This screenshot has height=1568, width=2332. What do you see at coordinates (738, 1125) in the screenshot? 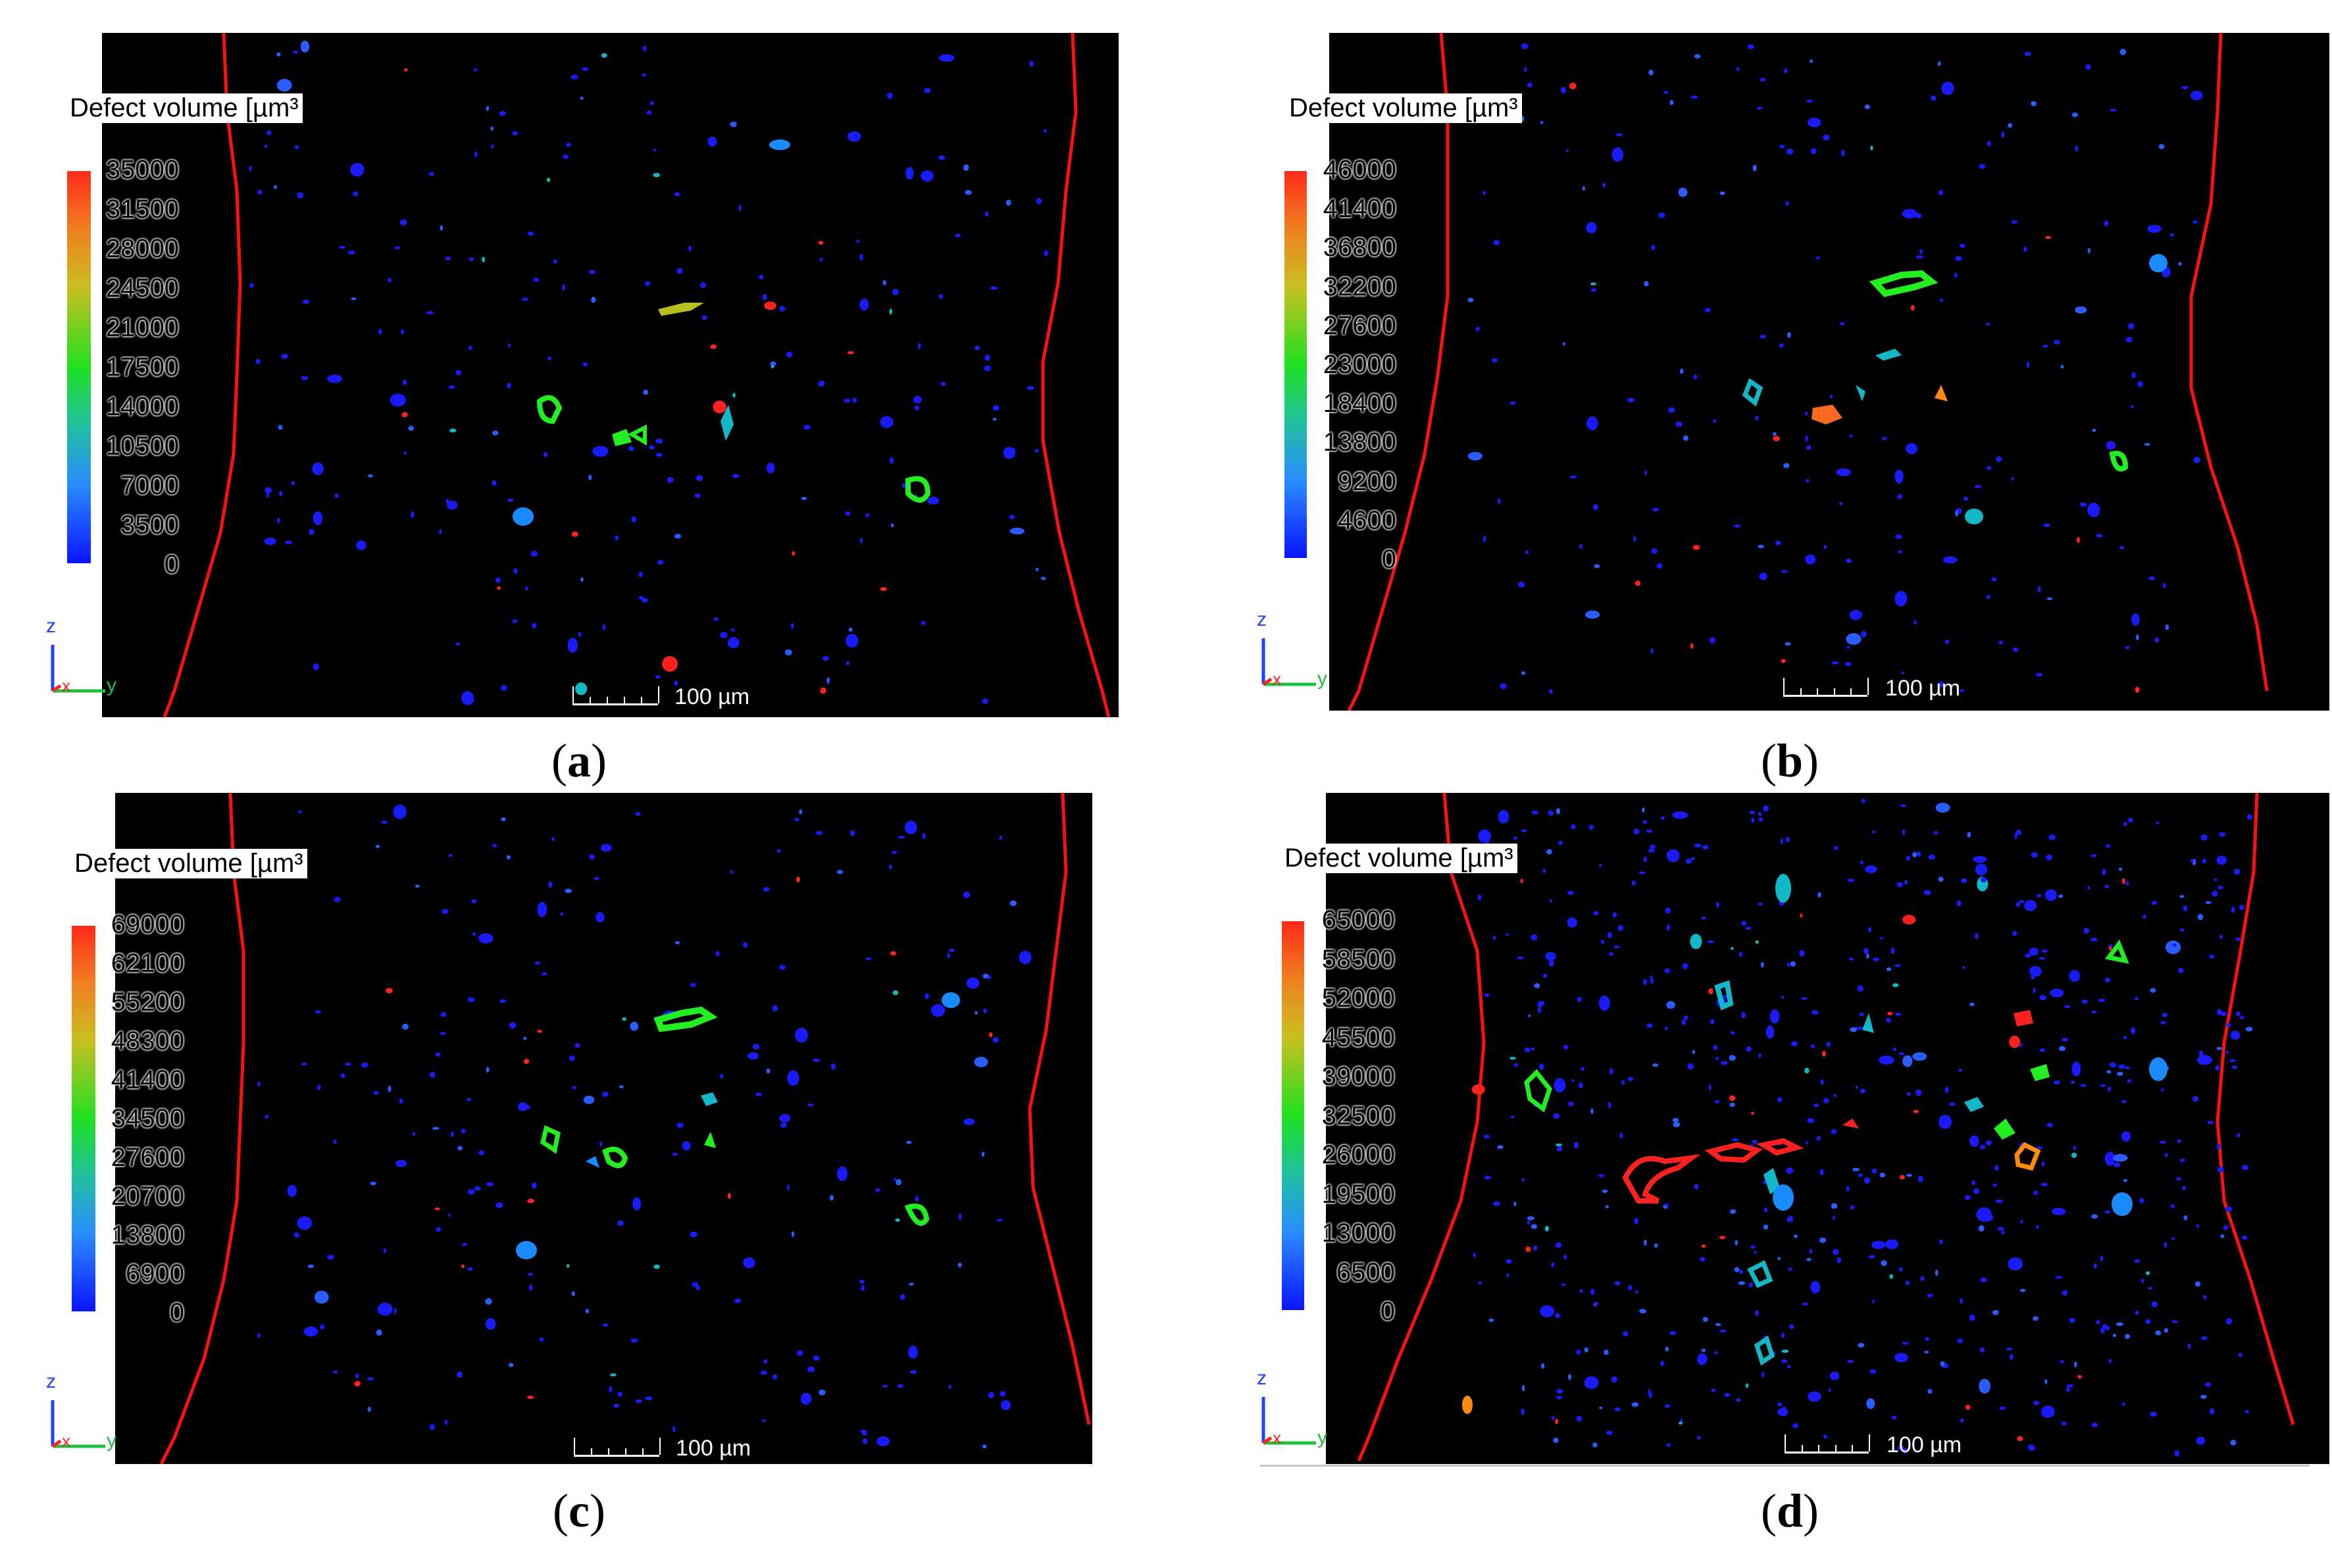
I see `panel-c-large-defects` at bounding box center [738, 1125].